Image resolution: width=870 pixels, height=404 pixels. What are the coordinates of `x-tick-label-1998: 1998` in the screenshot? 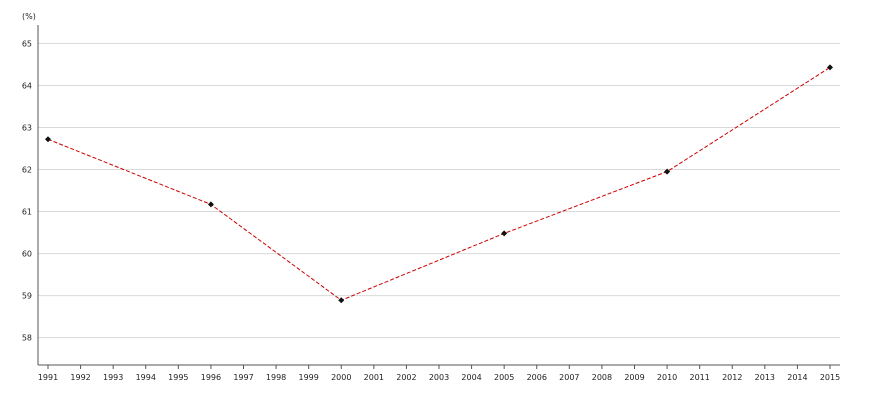 It's located at (276, 377).